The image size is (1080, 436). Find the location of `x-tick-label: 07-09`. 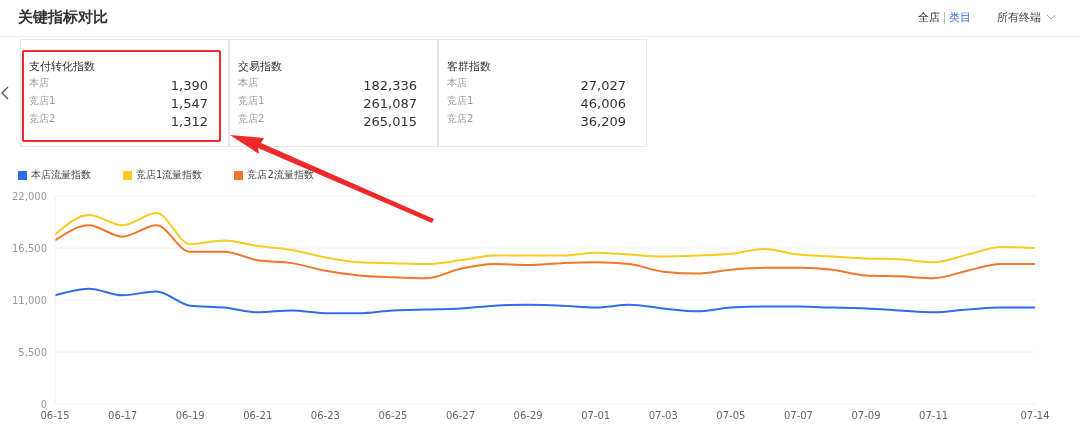

x-tick-label: 07-09 is located at coordinates (866, 416).